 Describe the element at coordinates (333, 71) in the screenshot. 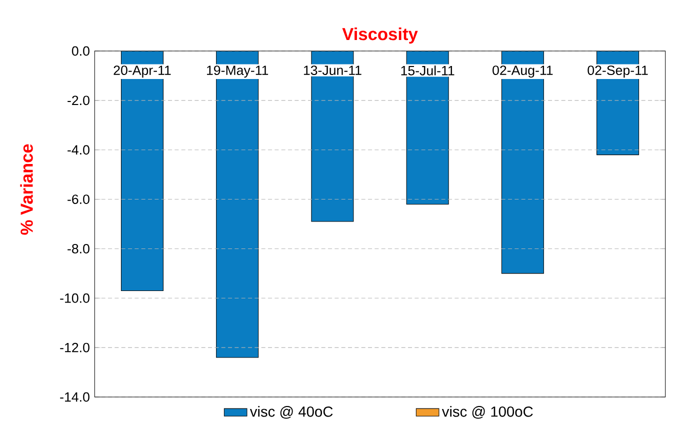

I see `x-tick-label: 13-Jun-11` at that location.